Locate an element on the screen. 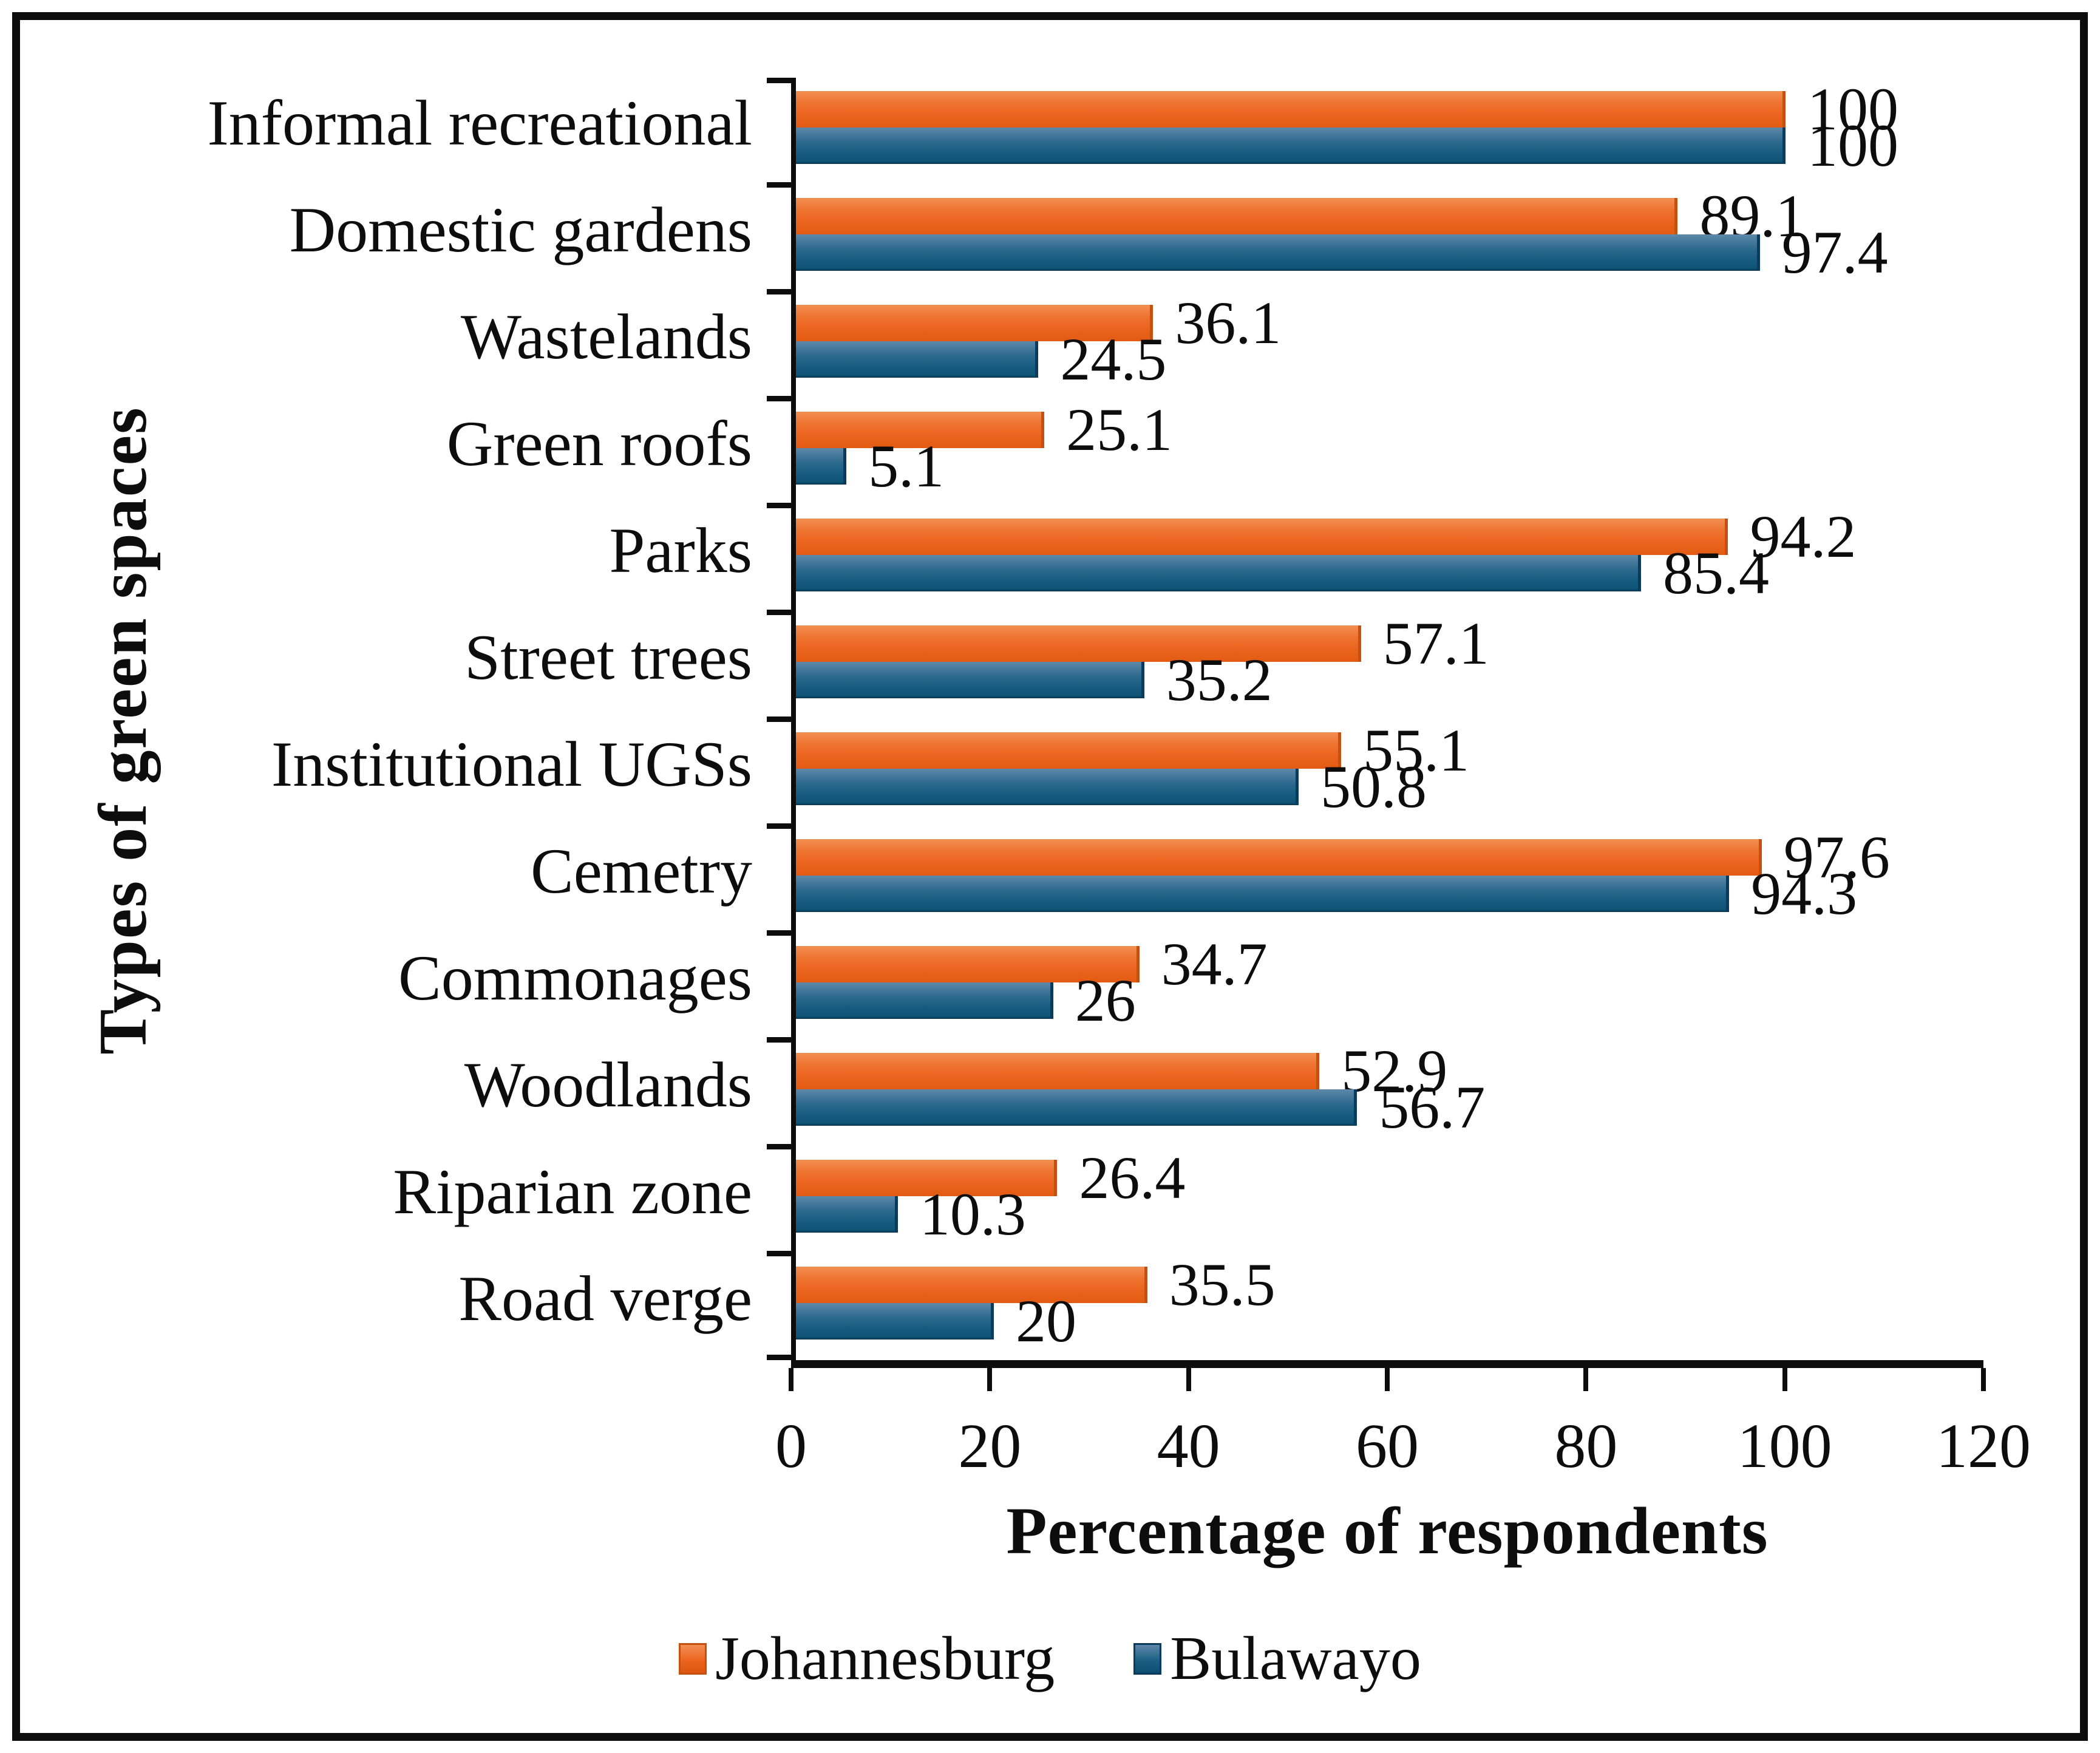  value-label: 24.5 is located at coordinates (1113, 359).